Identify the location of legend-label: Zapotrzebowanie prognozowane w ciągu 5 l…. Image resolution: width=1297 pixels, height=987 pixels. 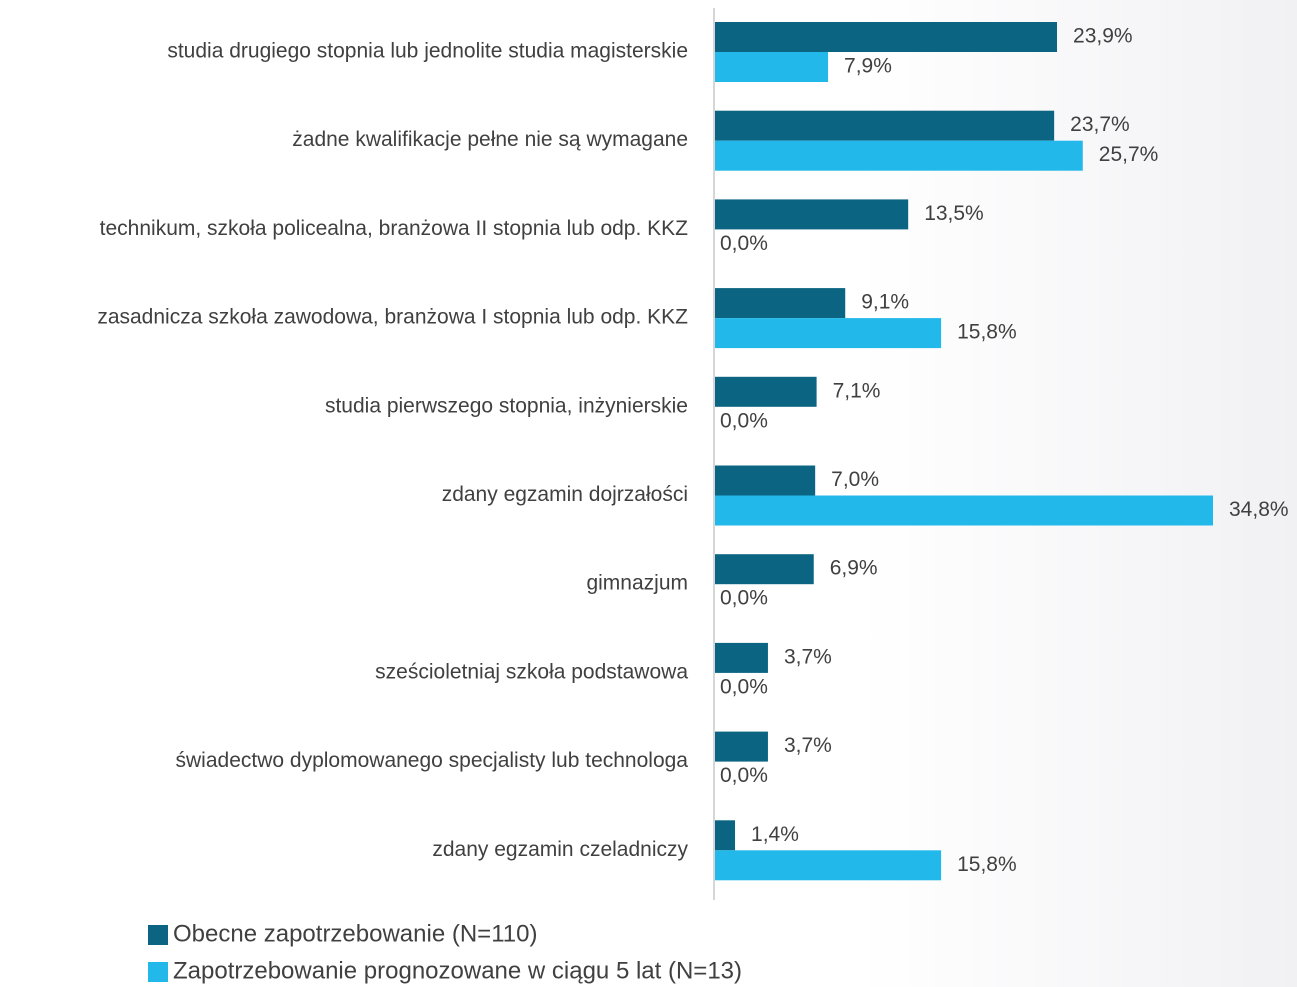
(457, 970).